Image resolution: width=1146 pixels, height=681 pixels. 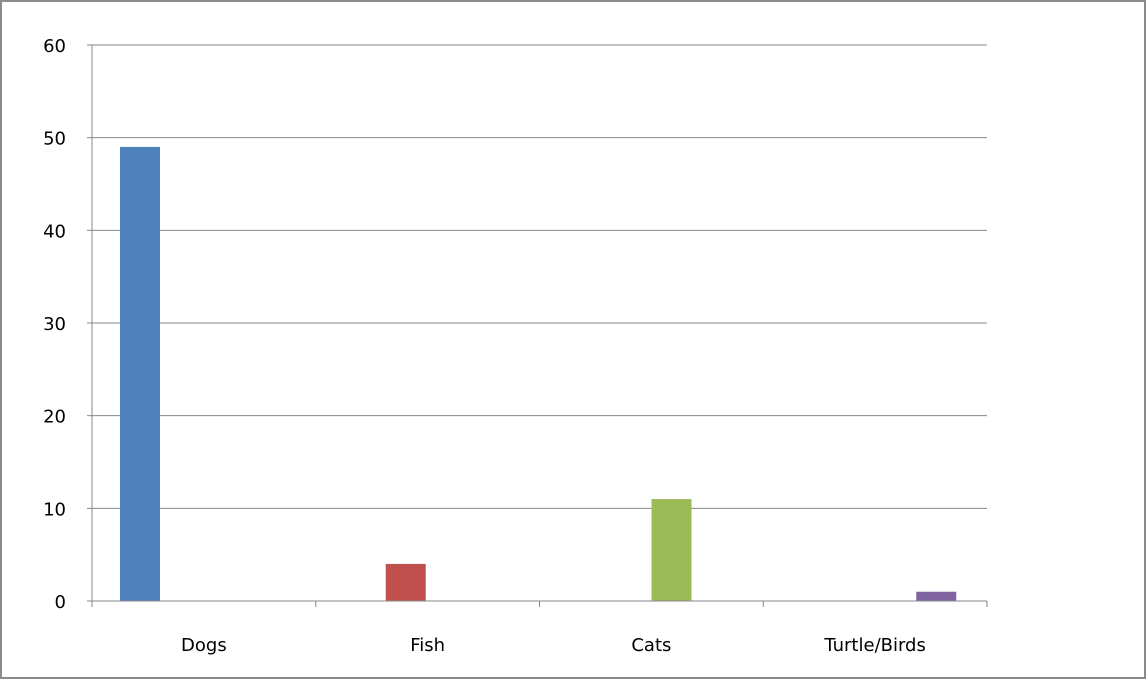 I want to click on x-tick-label-turtle-birds: Turtle/Birds, so click(x=874, y=645).